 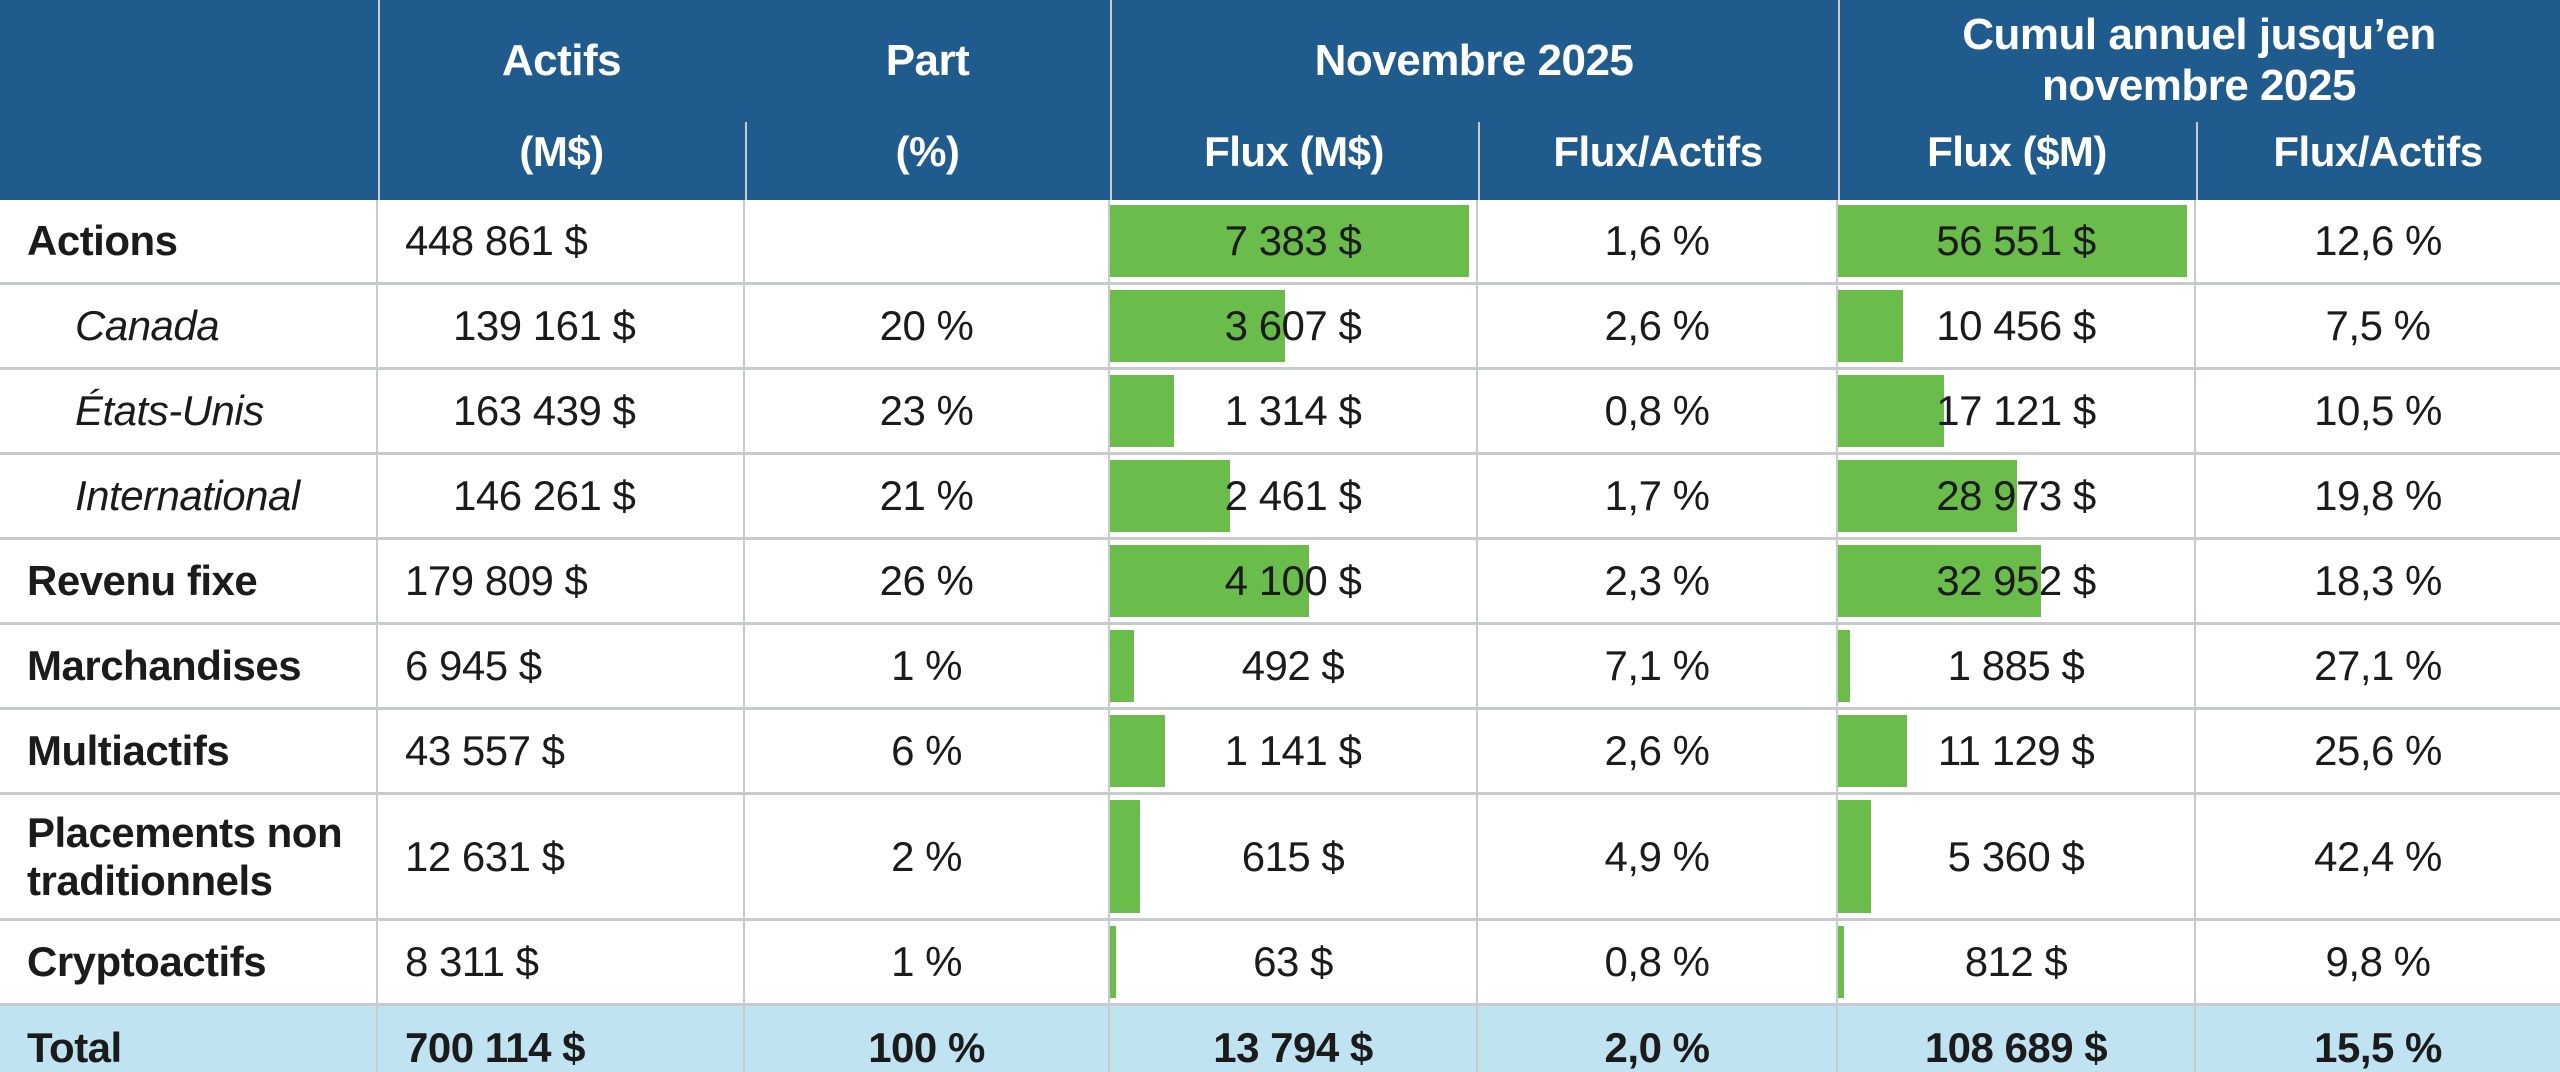 What do you see at coordinates (561, 241) in the screenshot?
I see `cell-actifs: 448 861 $` at bounding box center [561, 241].